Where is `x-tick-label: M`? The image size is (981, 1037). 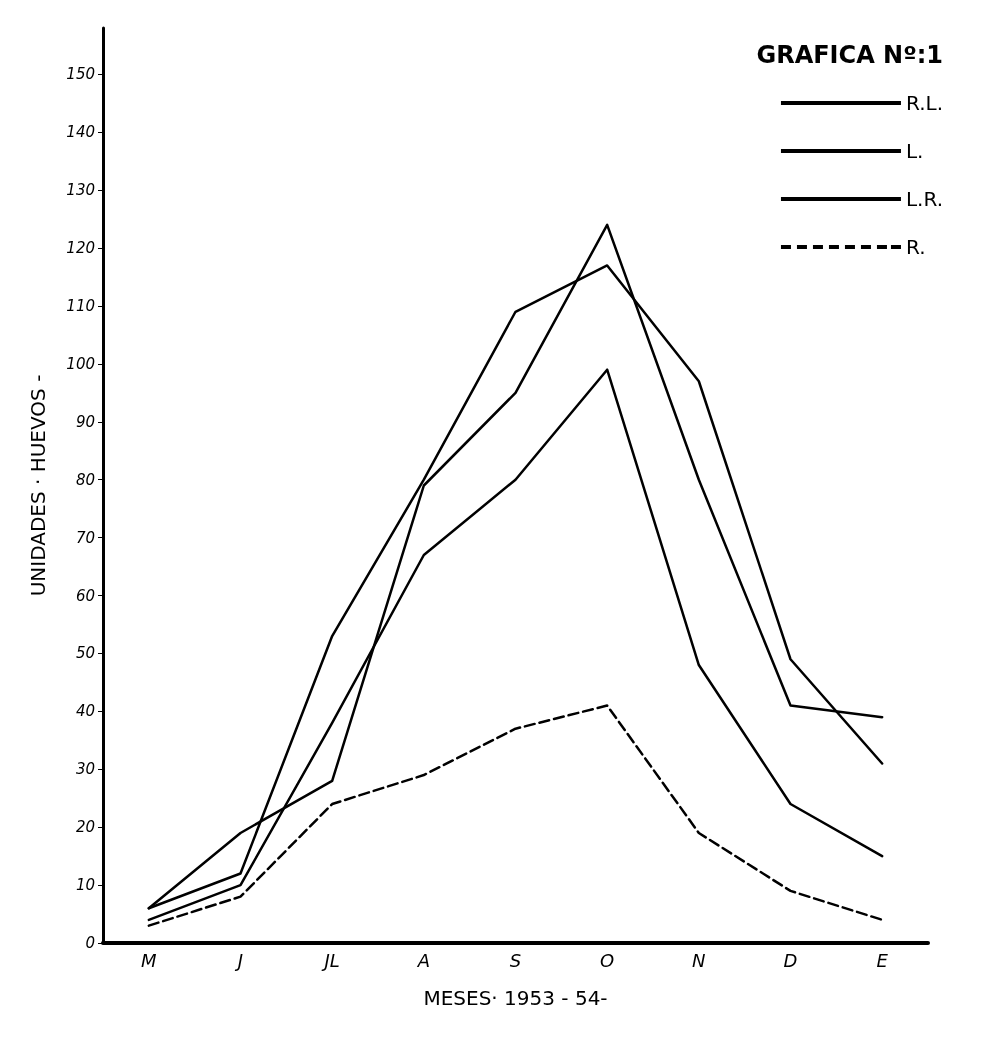 x-tick-label: M is located at coordinates (149, 960).